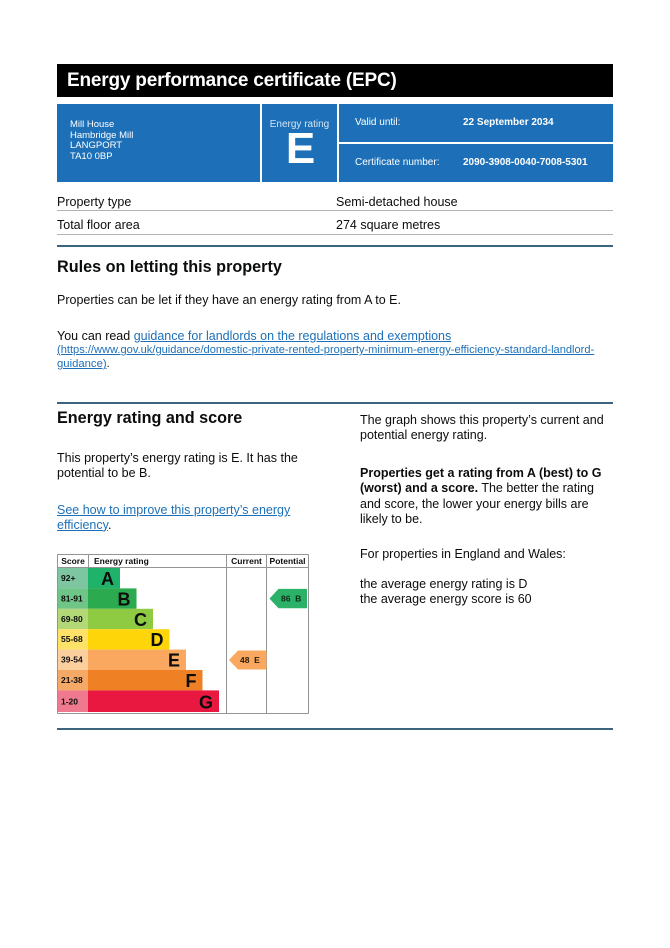 This screenshot has width=670, height=948. Describe the element at coordinates (174, 661) in the screenshot. I see `svg-text: E` at that location.